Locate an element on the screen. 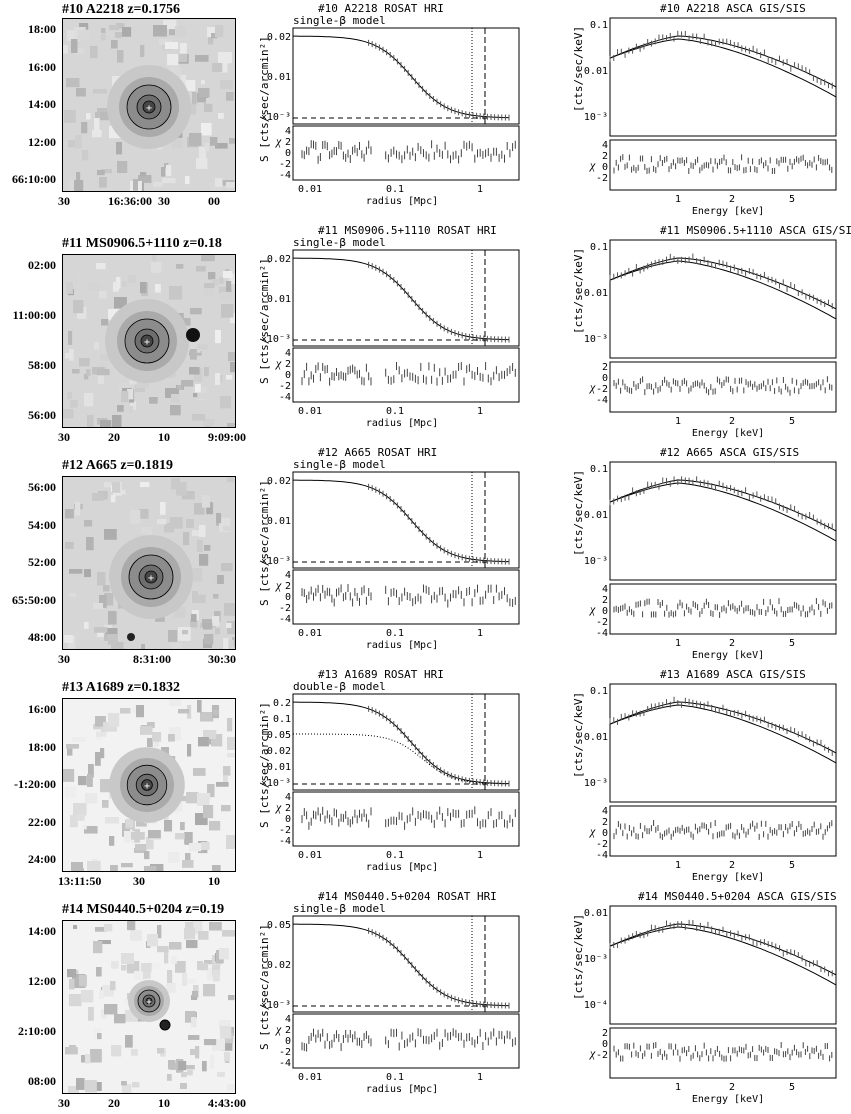  image-y-tick: 14:00 is located at coordinates (42, 931).